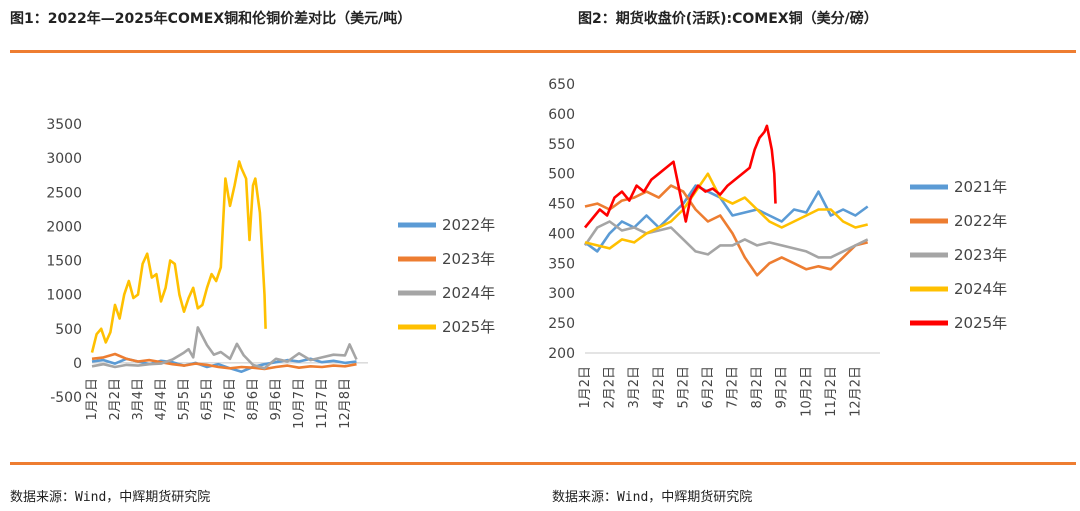 The width and height of the screenshot is (1080, 511). What do you see at coordinates (138, 399) in the screenshot?
I see `x-tick-label: 3月4日` at bounding box center [138, 399].